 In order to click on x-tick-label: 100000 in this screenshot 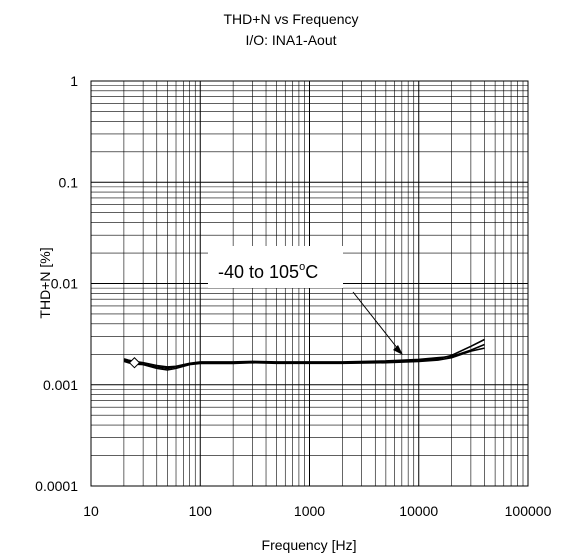, I will do `click(528, 511)`.